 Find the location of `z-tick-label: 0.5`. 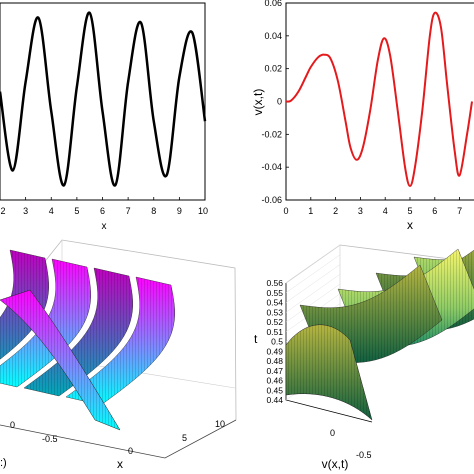

z-tick-label: 0.5 is located at coordinates (277, 342).